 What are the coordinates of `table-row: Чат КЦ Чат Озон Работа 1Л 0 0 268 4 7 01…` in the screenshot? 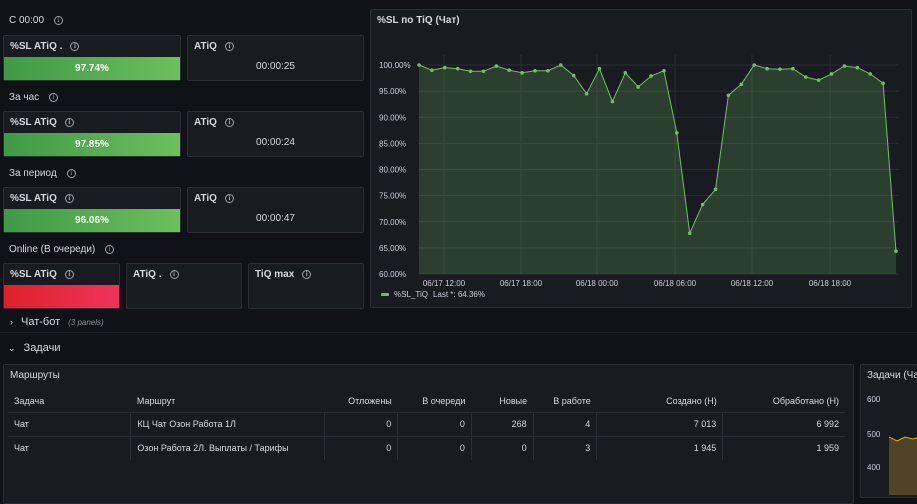 It's located at (426, 423).